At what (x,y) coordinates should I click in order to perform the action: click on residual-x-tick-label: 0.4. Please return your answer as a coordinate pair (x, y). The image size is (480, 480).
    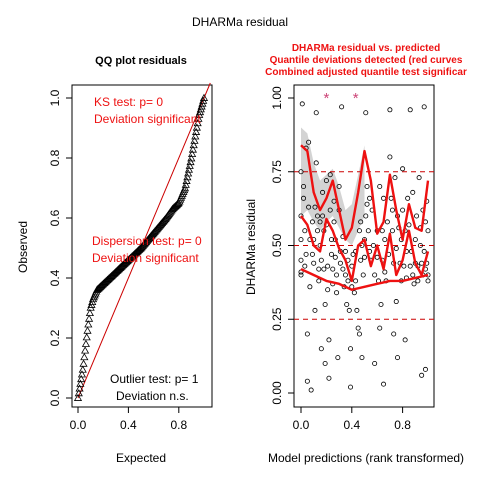
    Looking at the image, I should click on (351, 425).